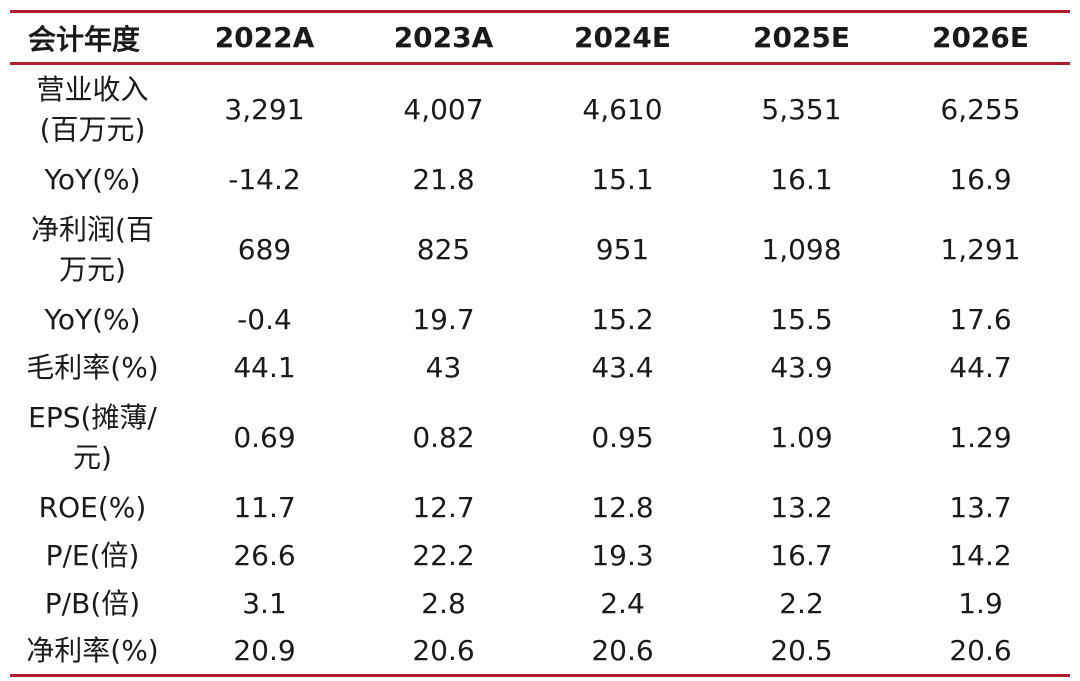  I want to click on row-net-margin: 净利率(%) 20.9 20.6 20.6 20.5 20.6, so click(540, 652).